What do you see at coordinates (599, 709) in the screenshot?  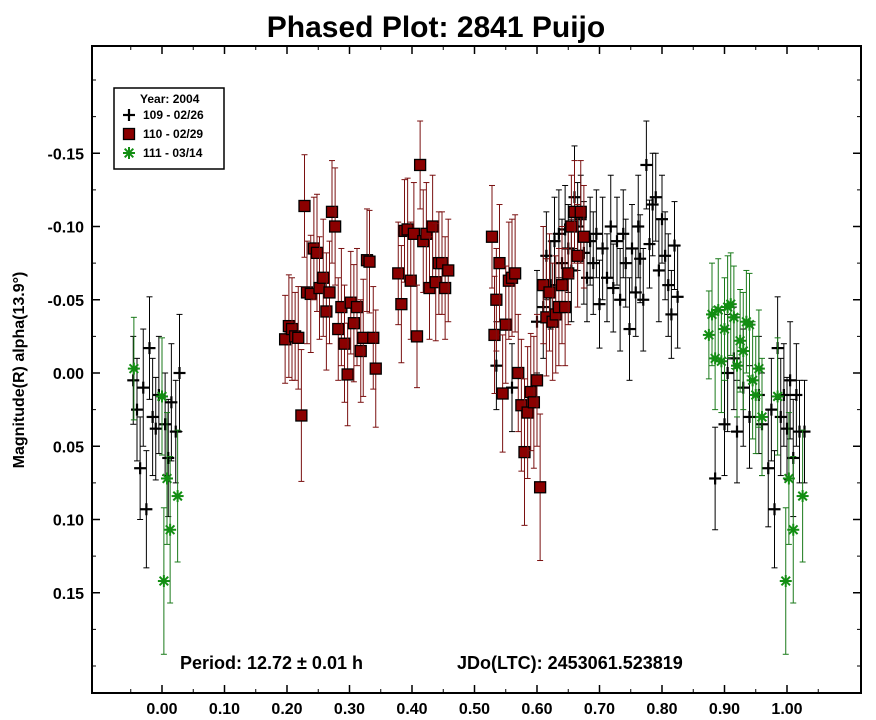 I see `x-tick-label: 0.70` at bounding box center [599, 709].